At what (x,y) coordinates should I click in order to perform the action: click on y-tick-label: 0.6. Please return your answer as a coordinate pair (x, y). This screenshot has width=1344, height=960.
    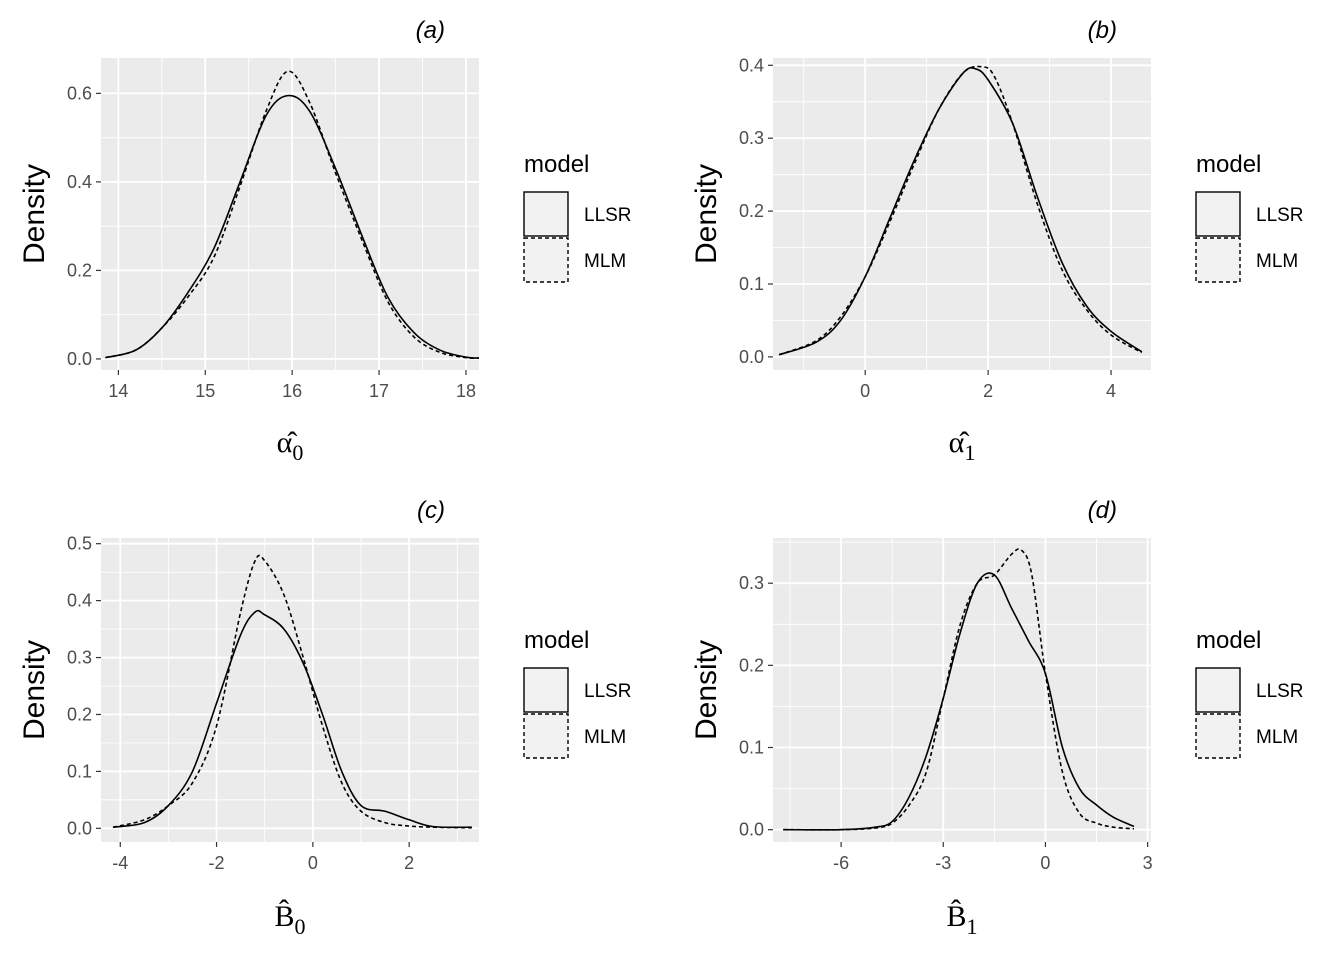
    Looking at the image, I should click on (79, 93).